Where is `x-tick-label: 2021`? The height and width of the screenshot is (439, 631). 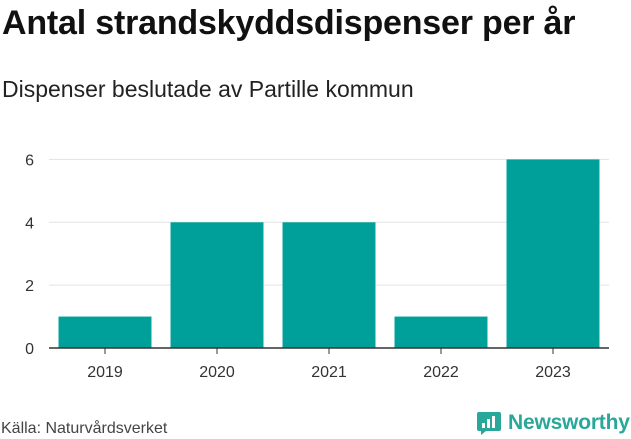
x-tick-label: 2021 is located at coordinates (329, 372).